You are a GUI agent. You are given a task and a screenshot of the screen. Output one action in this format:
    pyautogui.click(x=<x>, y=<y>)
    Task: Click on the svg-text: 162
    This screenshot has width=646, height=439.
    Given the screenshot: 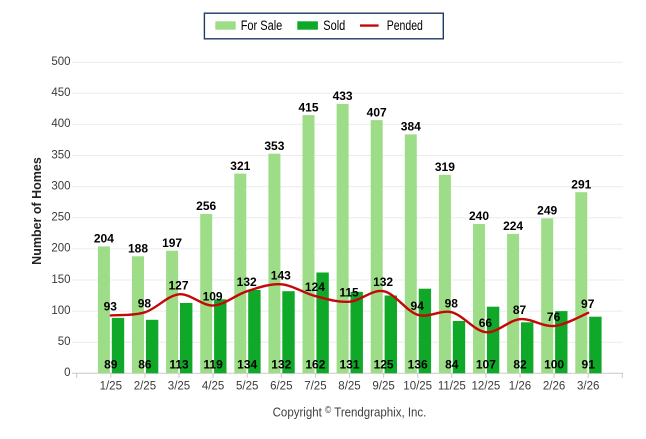 What is the action you would take?
    pyautogui.click(x=315, y=365)
    